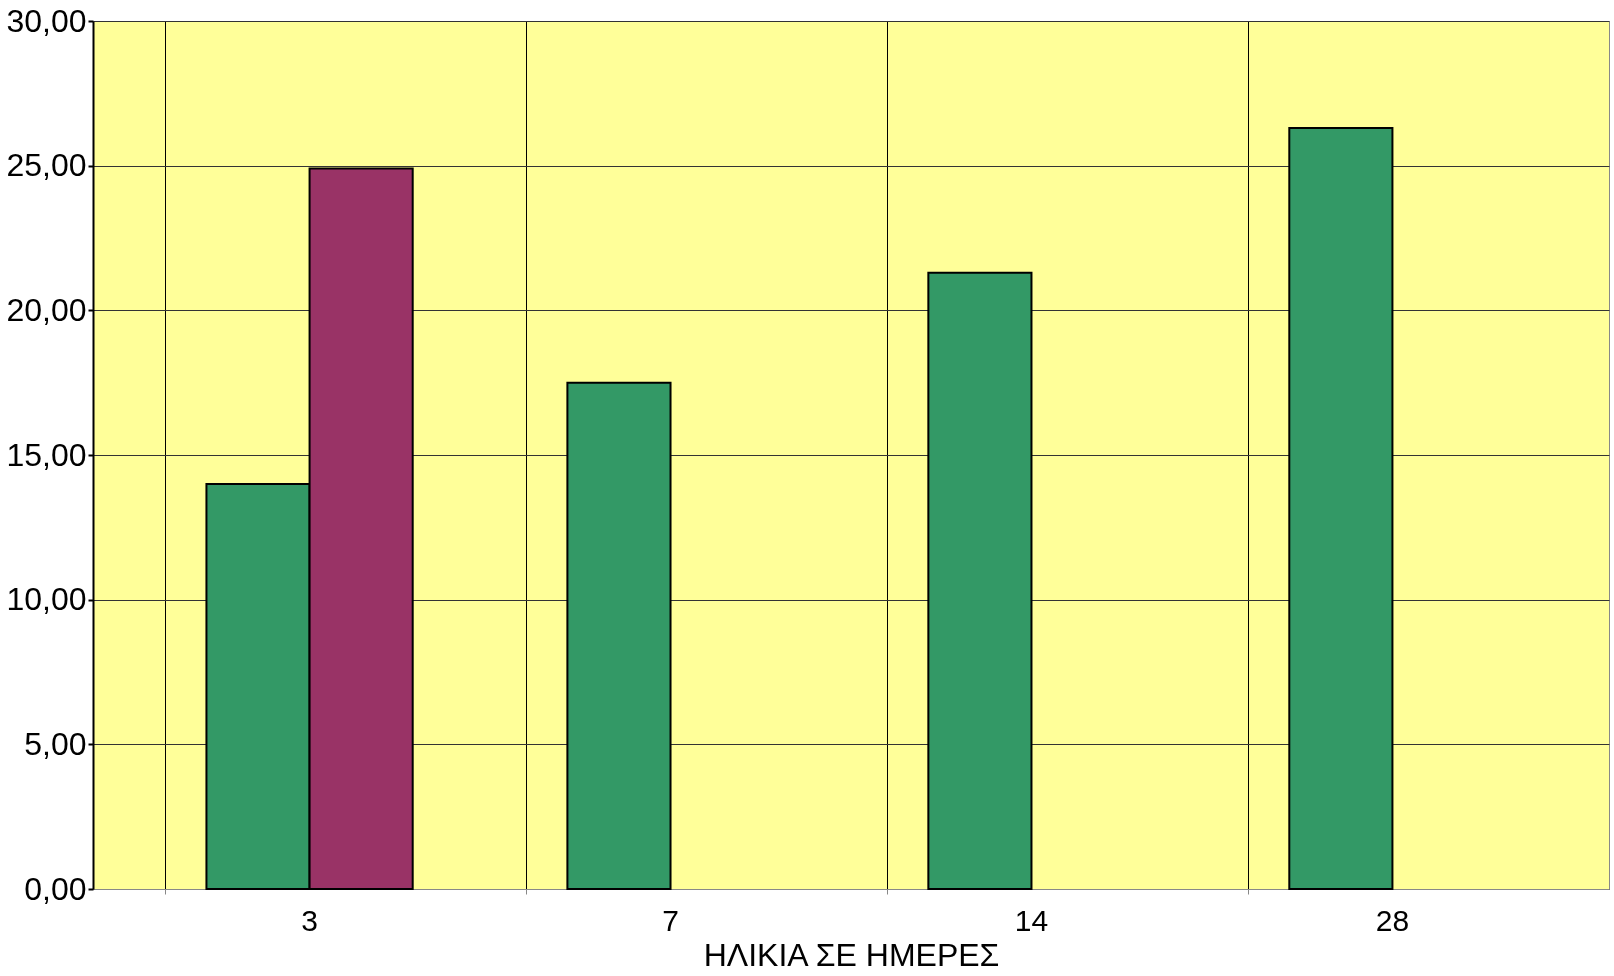 The width and height of the screenshot is (1614, 976). Describe the element at coordinates (851, 954) in the screenshot. I see `x-axis-title: ΗΛΙΚΙΑ ΣΕ ΗΜΕΡΕΣ` at that location.